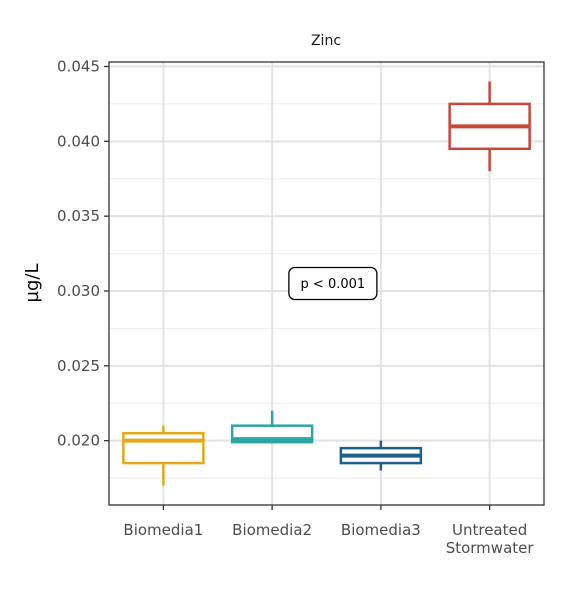  What do you see at coordinates (78, 441) in the screenshot?
I see `y-tick-label: 0.020` at bounding box center [78, 441].